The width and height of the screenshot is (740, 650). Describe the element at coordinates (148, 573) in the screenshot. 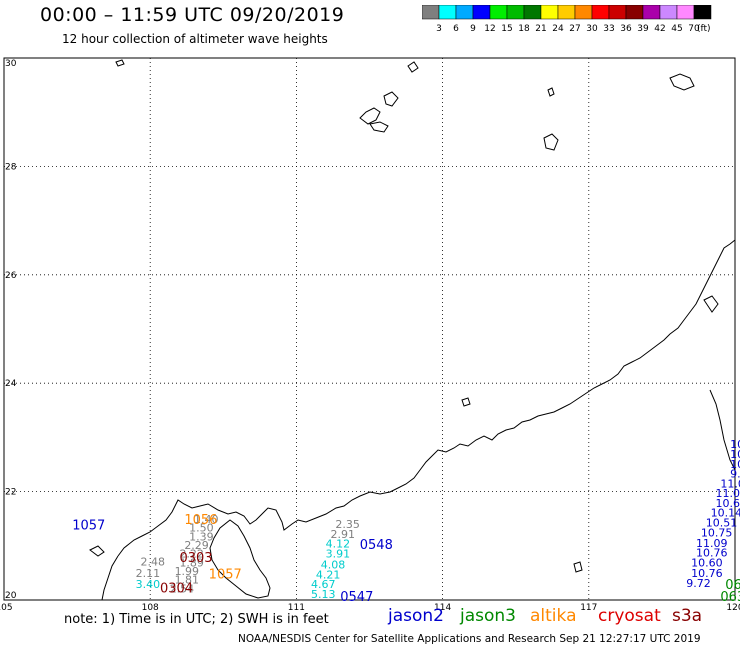

I see `swh-label: 2.11` at that location.